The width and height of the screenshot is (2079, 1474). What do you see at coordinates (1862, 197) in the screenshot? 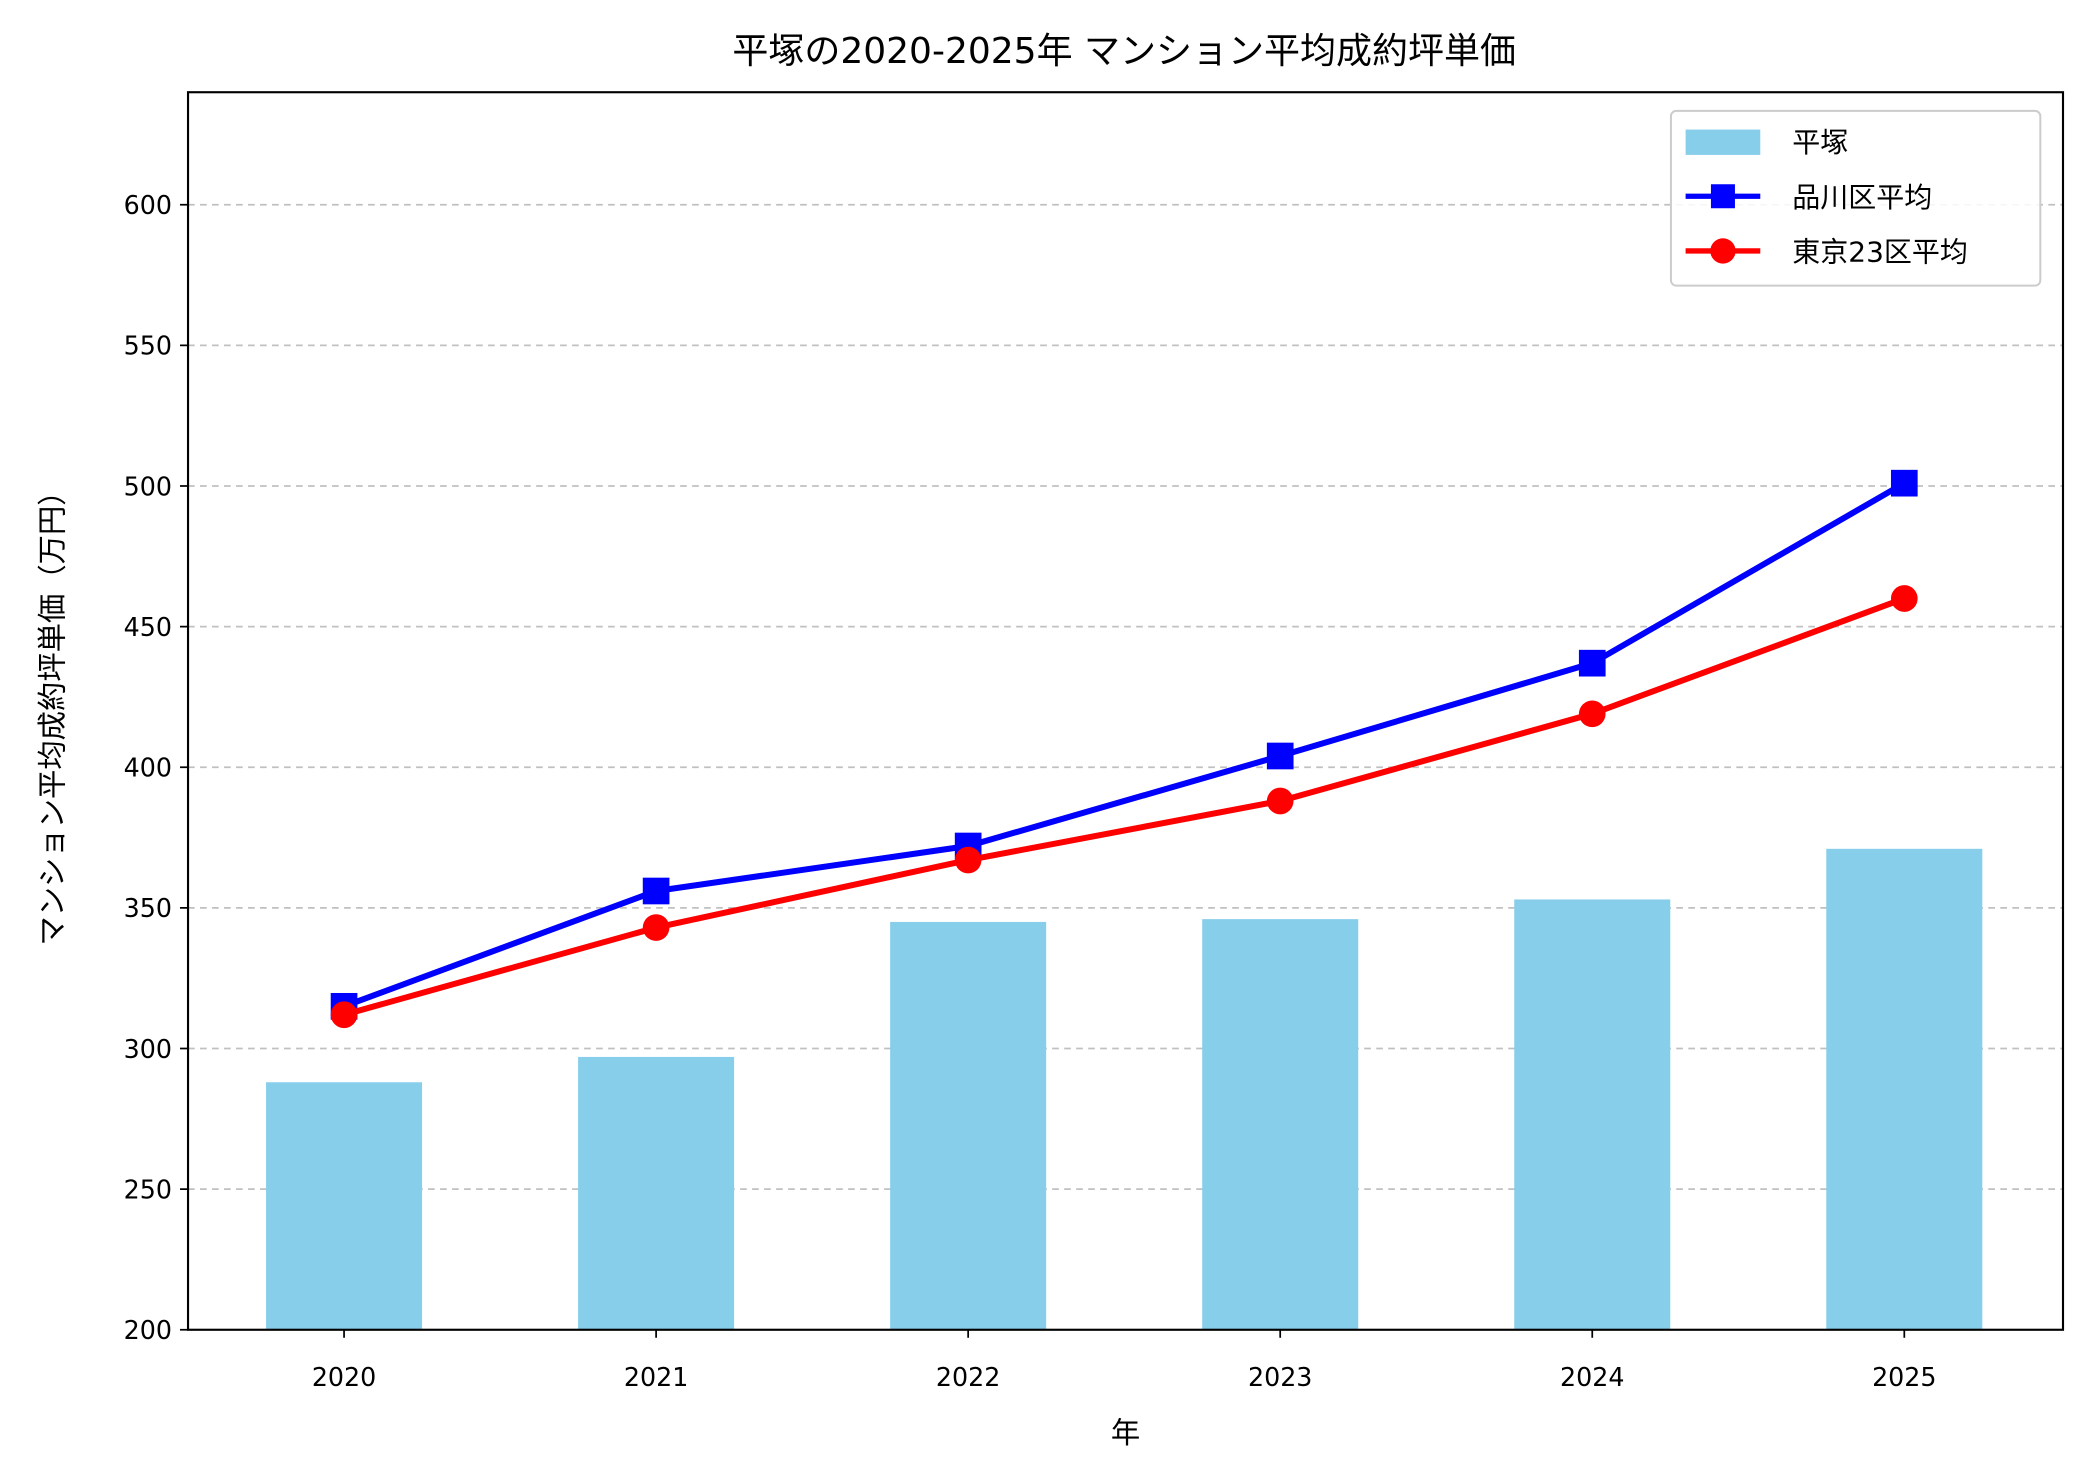
I see `legend-label-1: 品川区平均` at bounding box center [1862, 197].